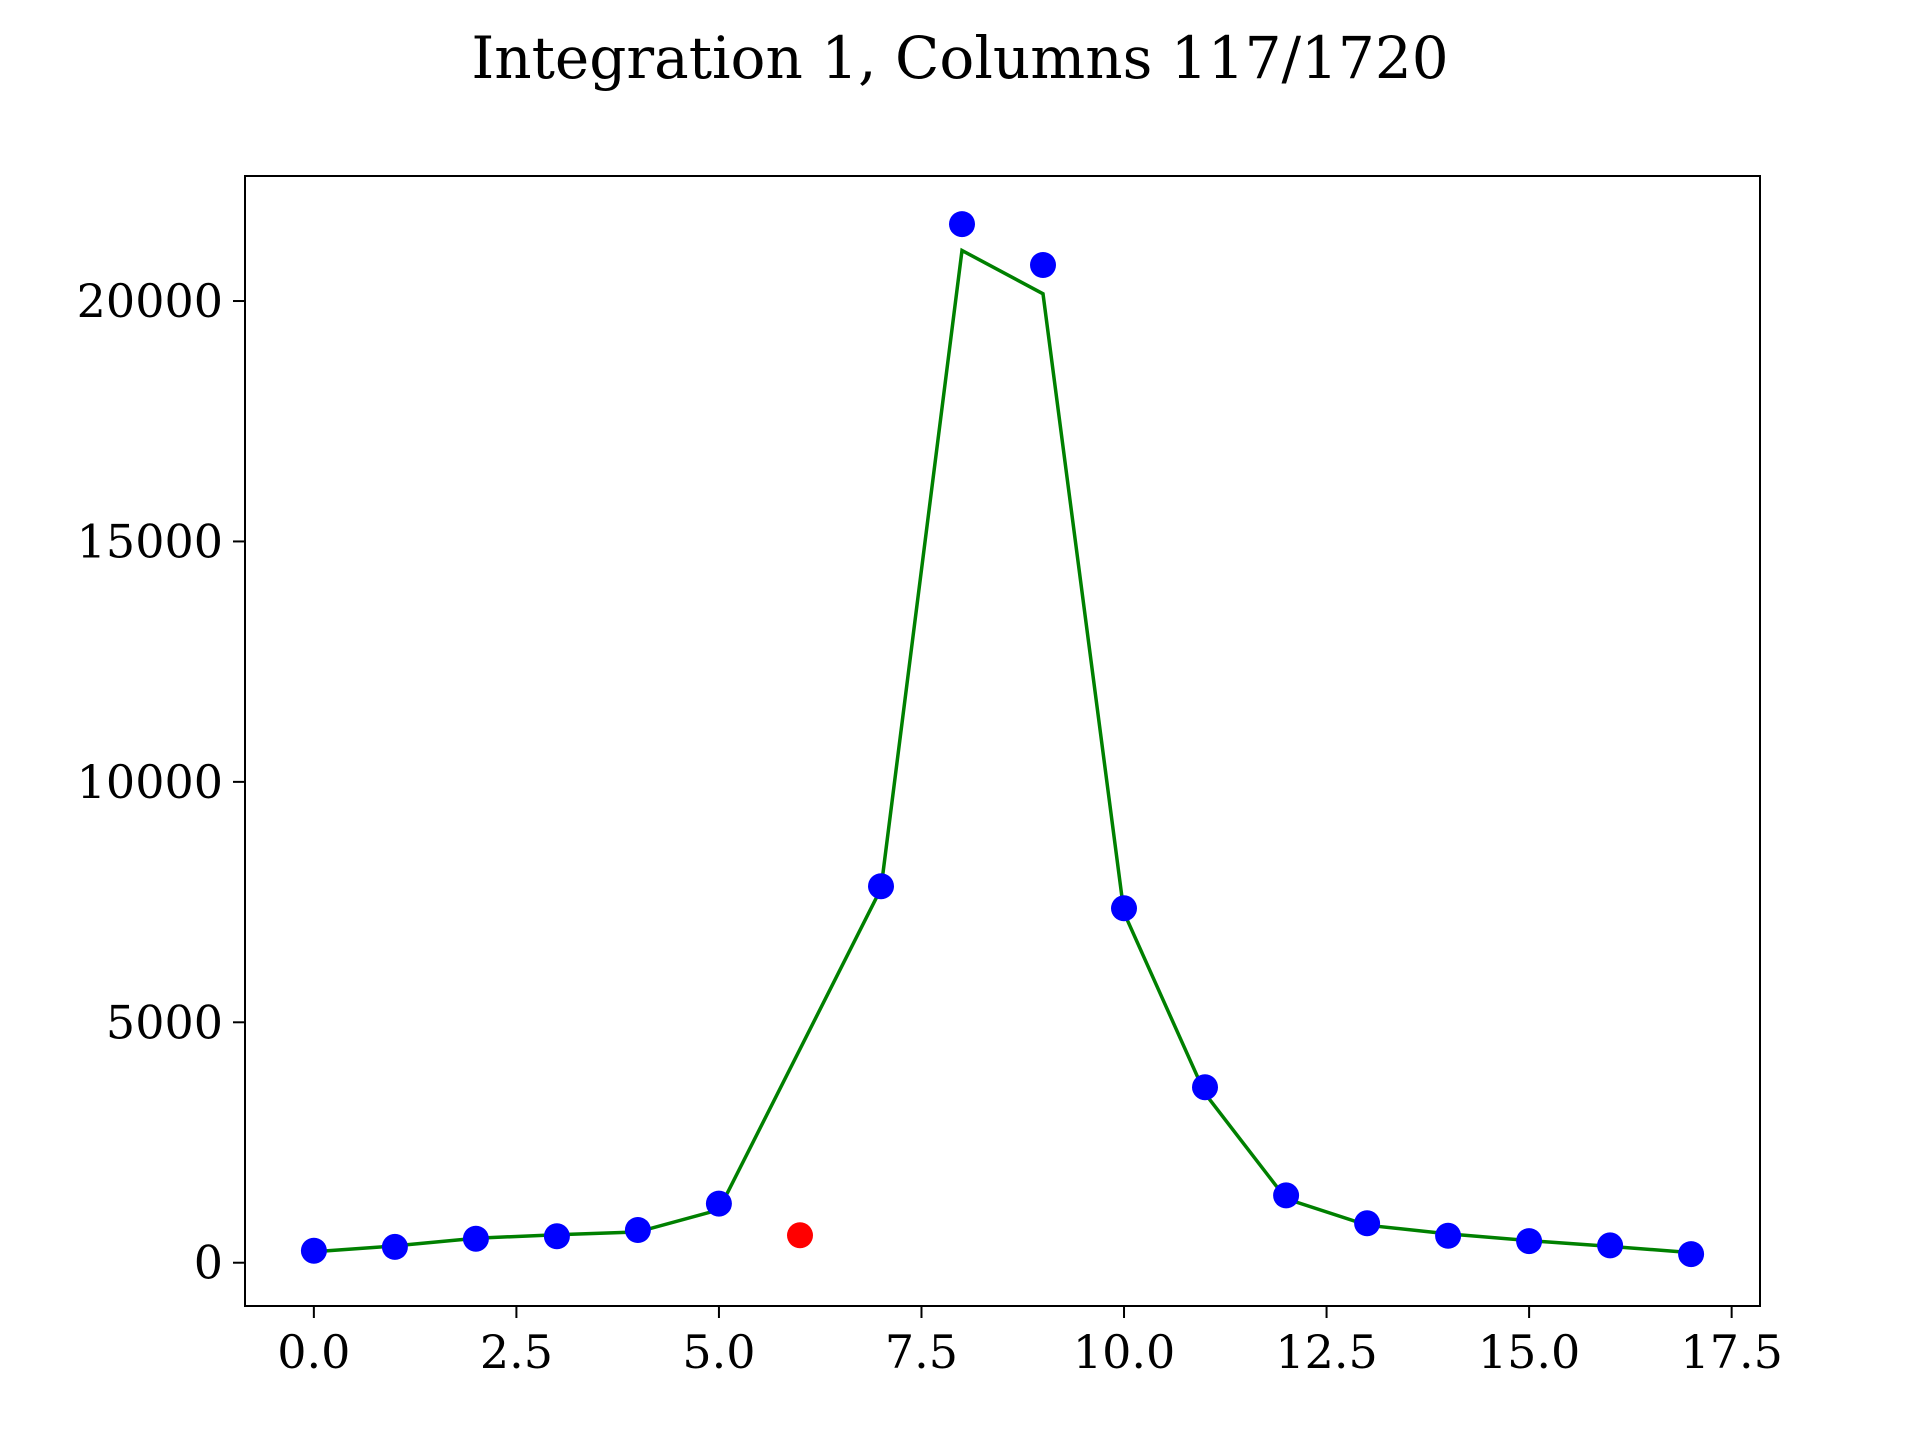  I want to click on y-tick-label: 20000, so click(150, 301).